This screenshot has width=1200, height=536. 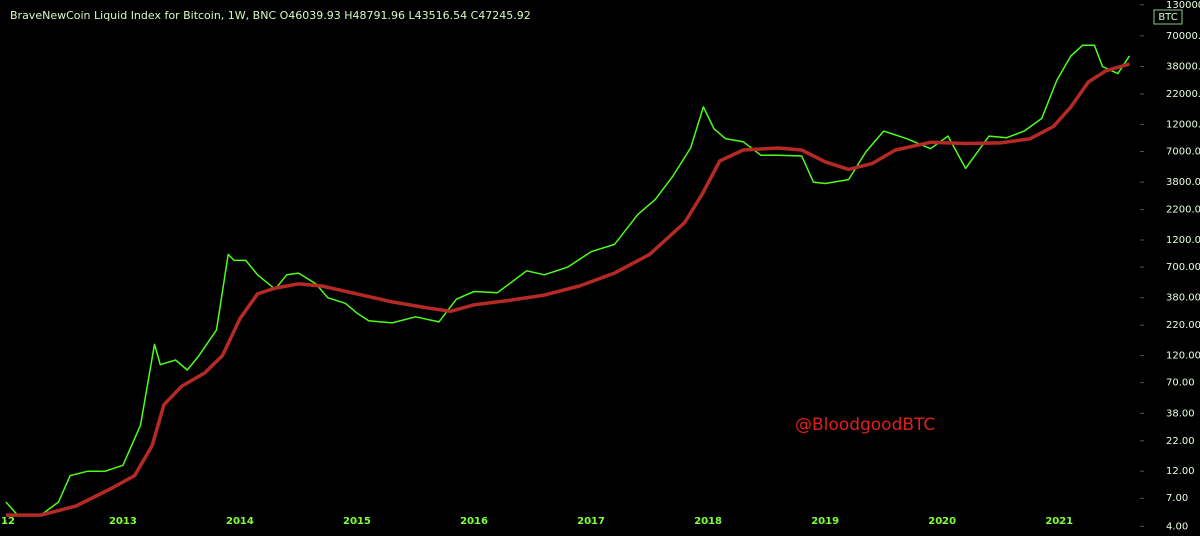 I want to click on y-tick-label: 22000.00, so click(x=1183, y=94).